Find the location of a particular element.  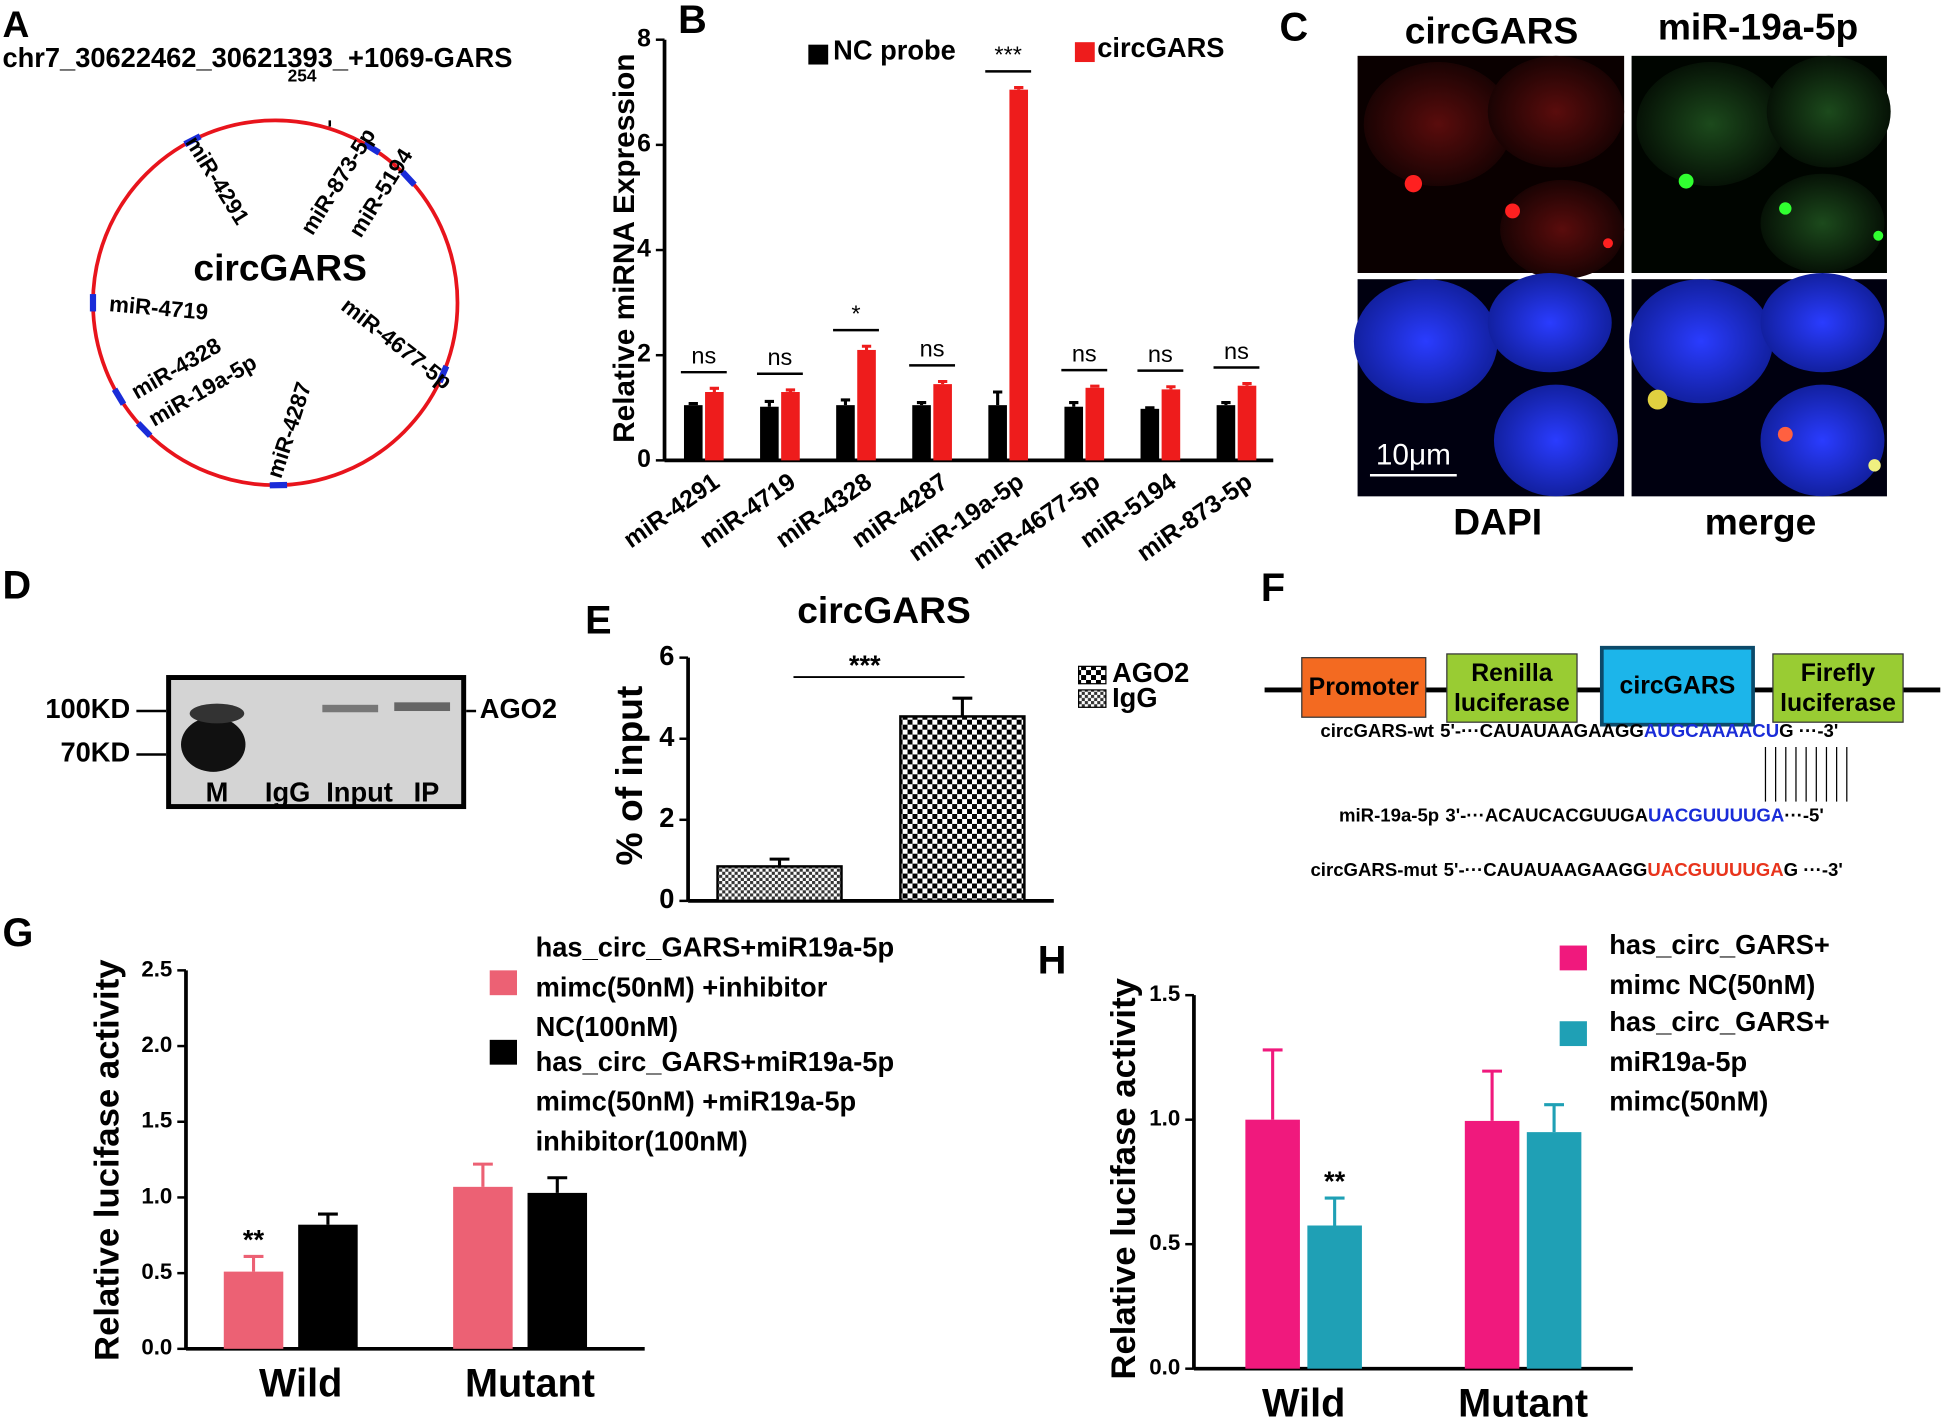

sequence-label: miR-19a-5p is located at coordinates (1389, 814).